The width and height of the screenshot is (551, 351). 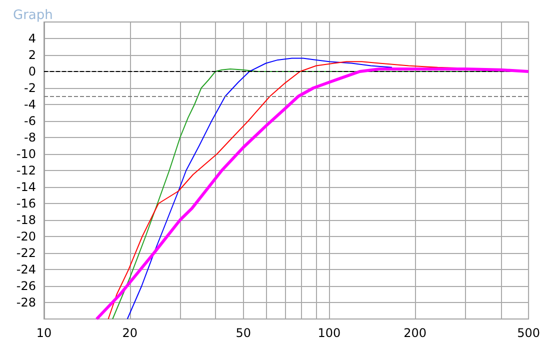 I want to click on y-tick-label: -28, so click(x=26, y=303).